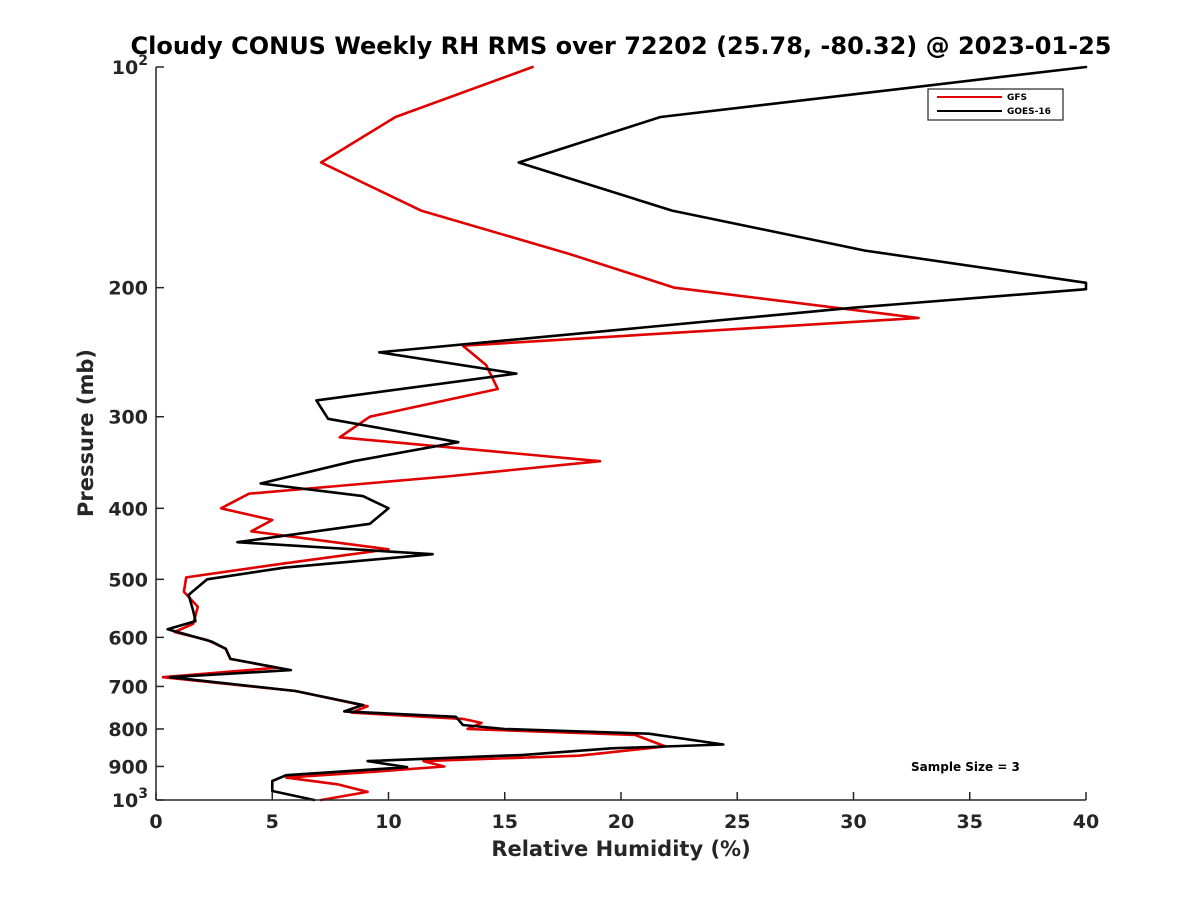  Describe the element at coordinates (128, 767) in the screenshot. I see `y-tick-label: 900` at that location.